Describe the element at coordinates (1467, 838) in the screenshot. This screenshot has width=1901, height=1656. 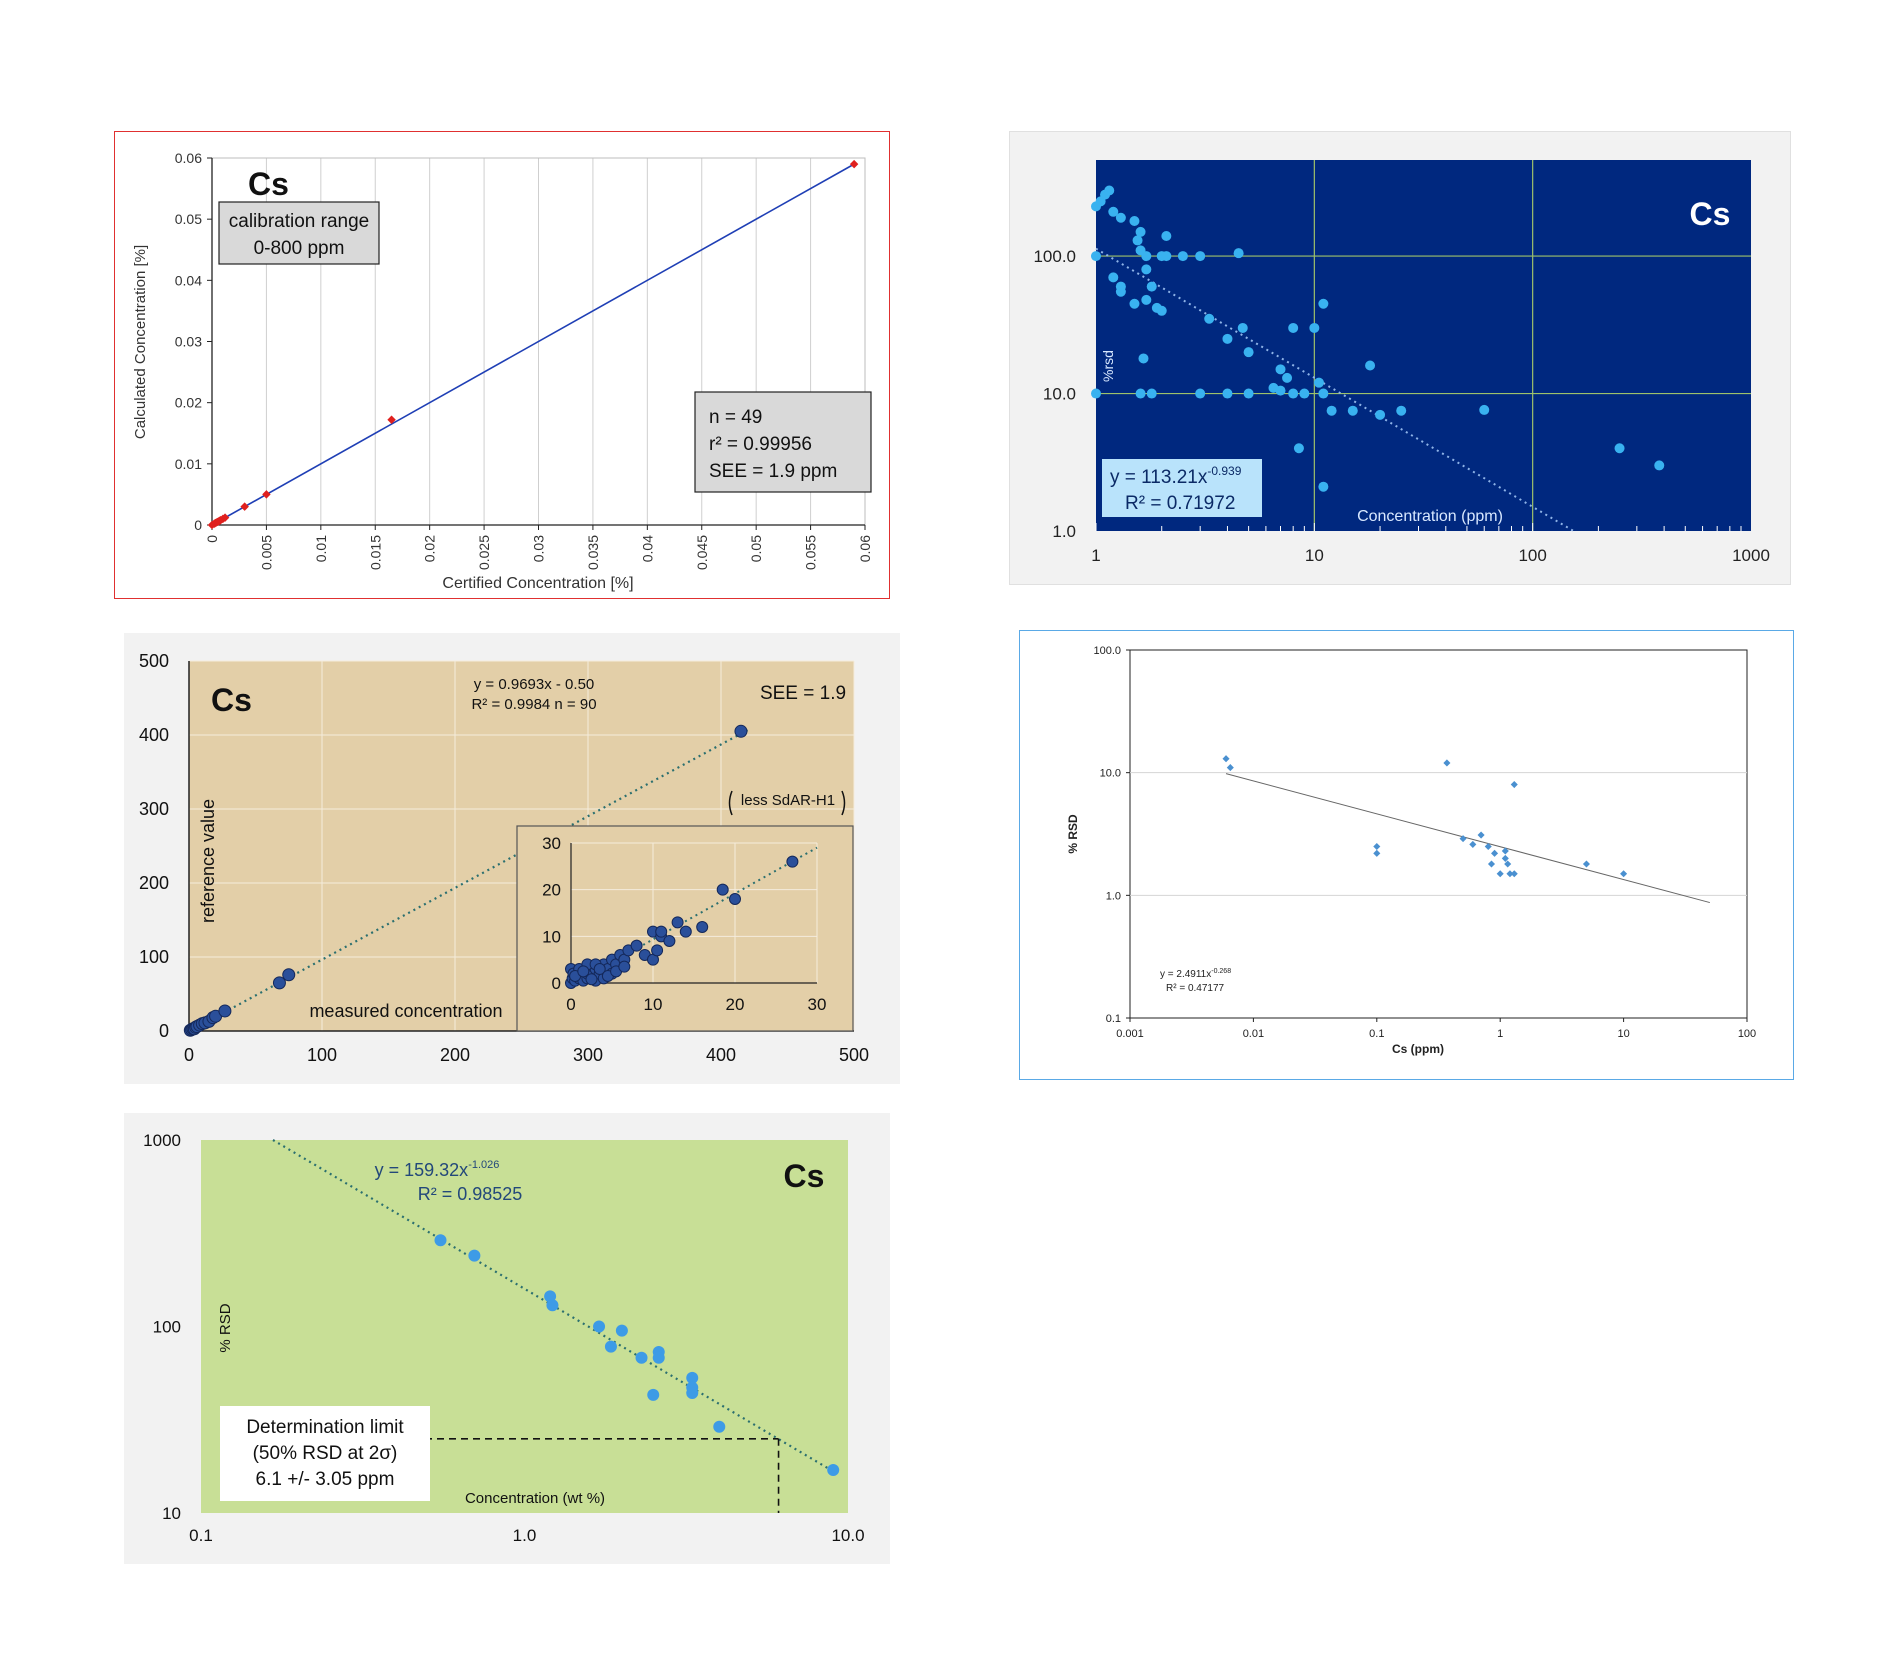
I see `fit-line` at that location.